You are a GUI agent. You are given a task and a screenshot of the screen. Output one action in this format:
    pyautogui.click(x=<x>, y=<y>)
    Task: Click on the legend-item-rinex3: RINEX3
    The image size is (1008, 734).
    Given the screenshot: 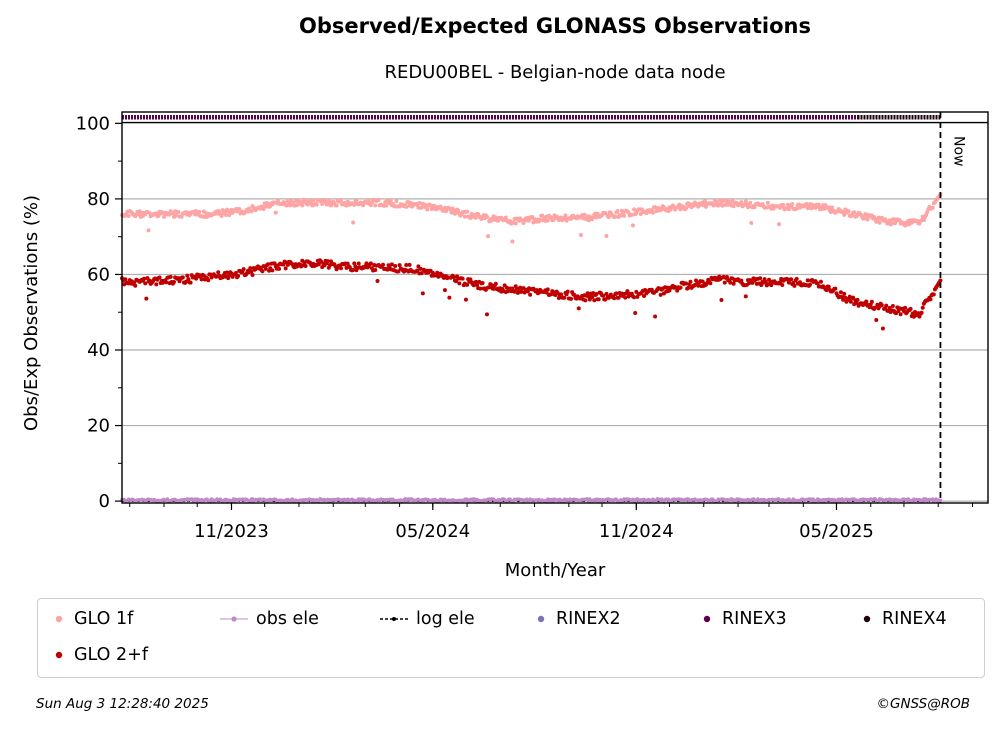 What is the action you would take?
    pyautogui.click(x=743, y=619)
    